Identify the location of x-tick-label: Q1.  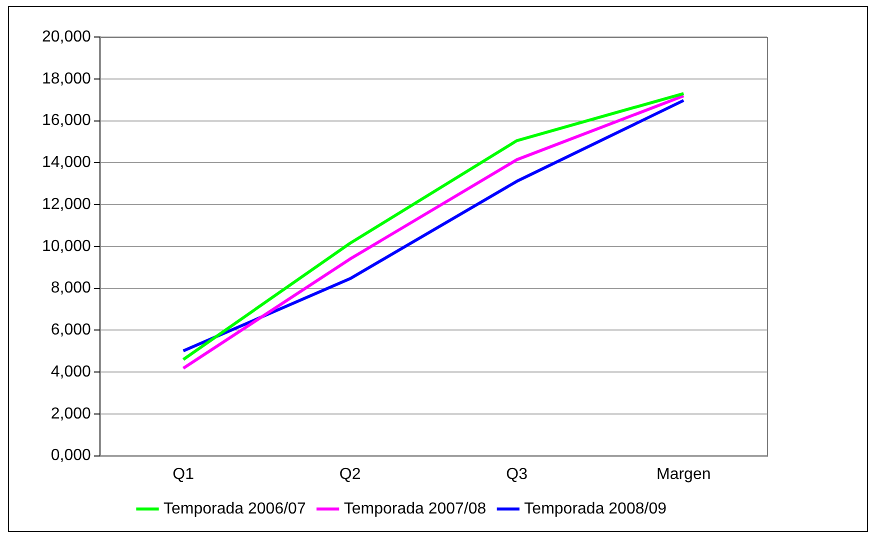
(183, 474).